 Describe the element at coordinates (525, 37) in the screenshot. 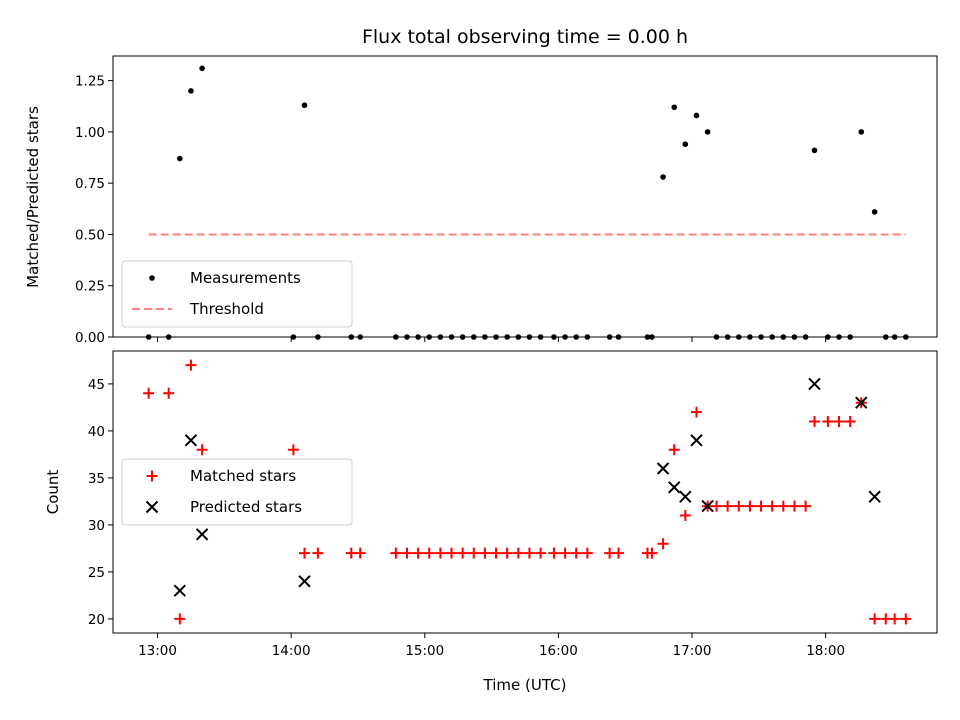

I see `top-chart-title: Flux total observing time = 0.00 h` at that location.